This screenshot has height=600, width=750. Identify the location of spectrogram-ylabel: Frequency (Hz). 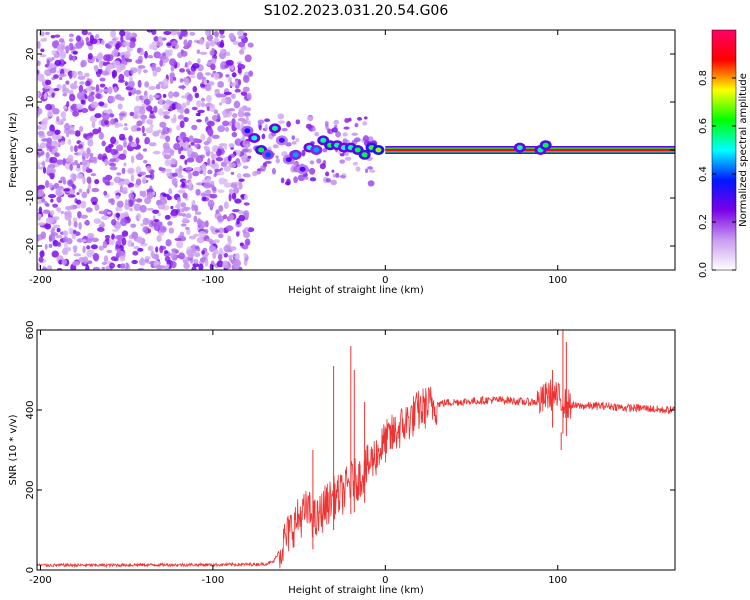
(13, 150).